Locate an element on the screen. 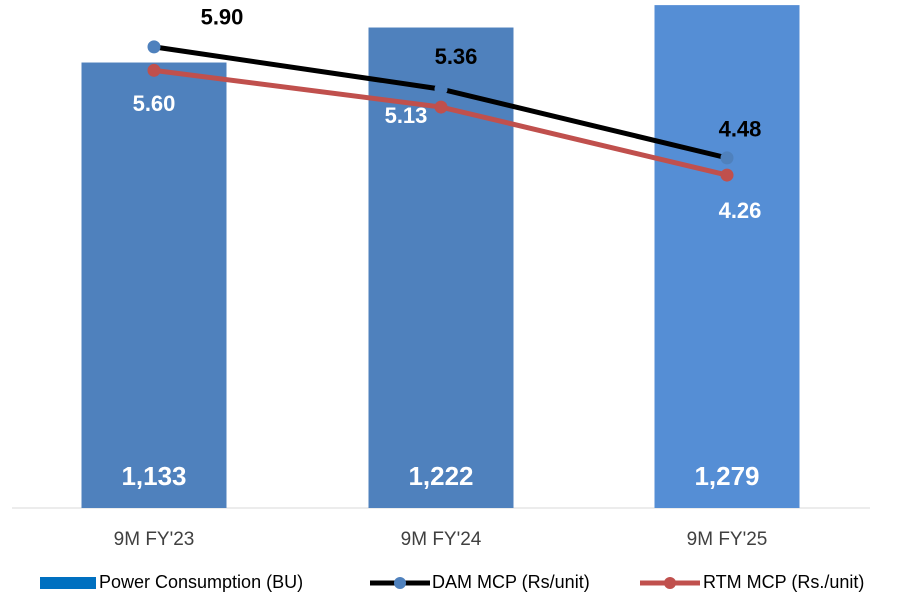 Image resolution: width=897 pixels, height=601 pixels. bar-value-label: 1,133 is located at coordinates (153, 476).